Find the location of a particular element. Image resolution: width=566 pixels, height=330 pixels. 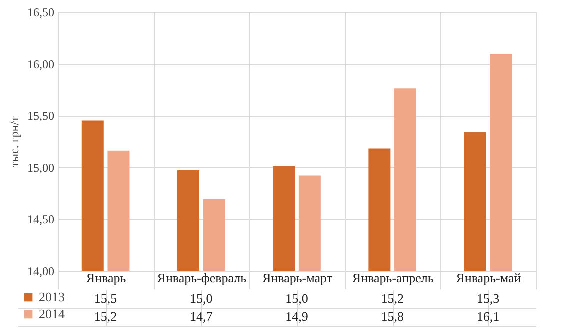

data-label: 15,5 is located at coordinates (106, 298).